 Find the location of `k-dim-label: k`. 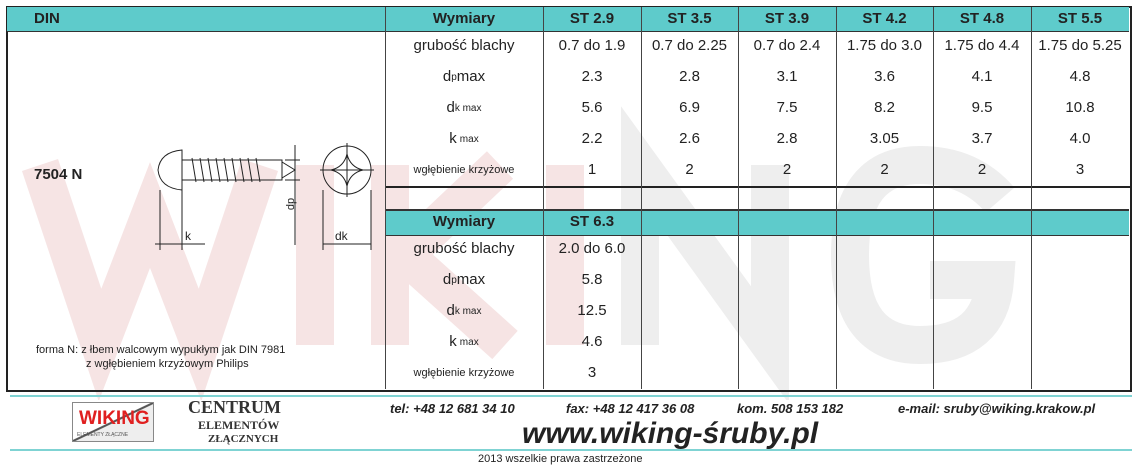

k-dim-label: k is located at coordinates (188, 236).